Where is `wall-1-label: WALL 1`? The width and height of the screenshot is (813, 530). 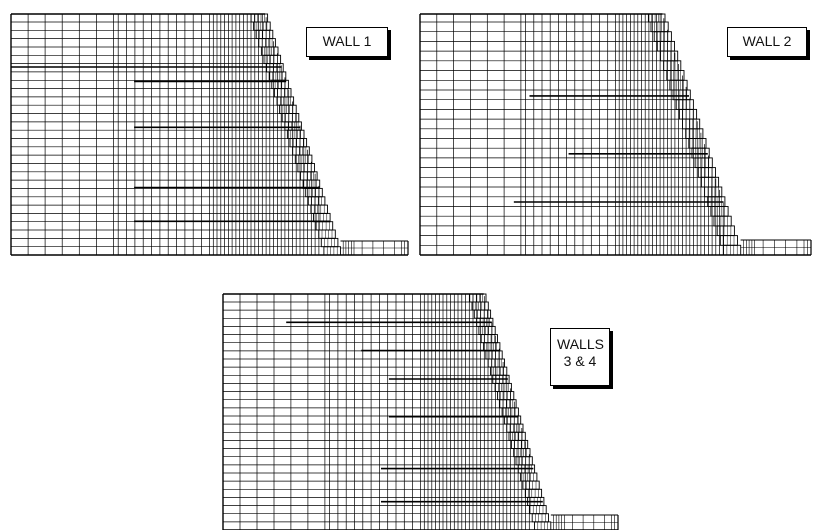
wall-1-label: WALL 1 is located at coordinates (347, 42).